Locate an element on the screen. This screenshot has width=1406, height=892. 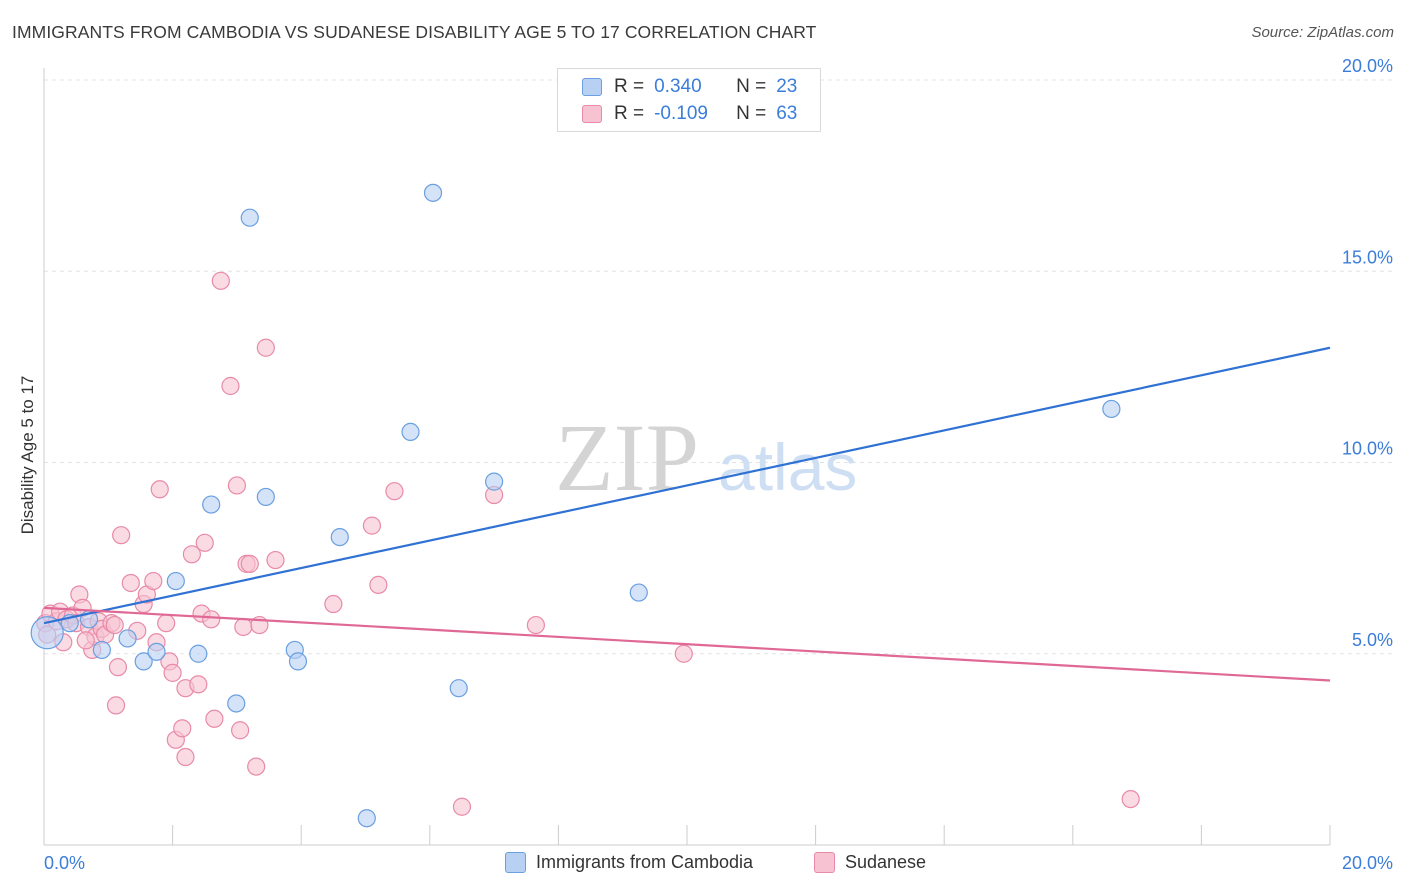
x-tick-label: 0.0% is located at coordinates (64, 863).